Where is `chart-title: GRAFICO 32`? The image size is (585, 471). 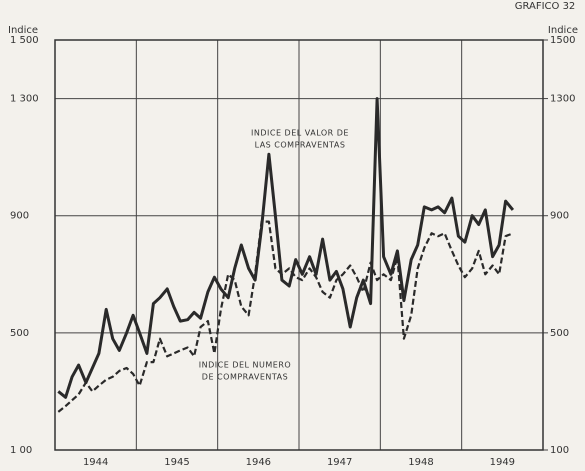 chart-title: GRAFICO 32 is located at coordinates (545, 6).